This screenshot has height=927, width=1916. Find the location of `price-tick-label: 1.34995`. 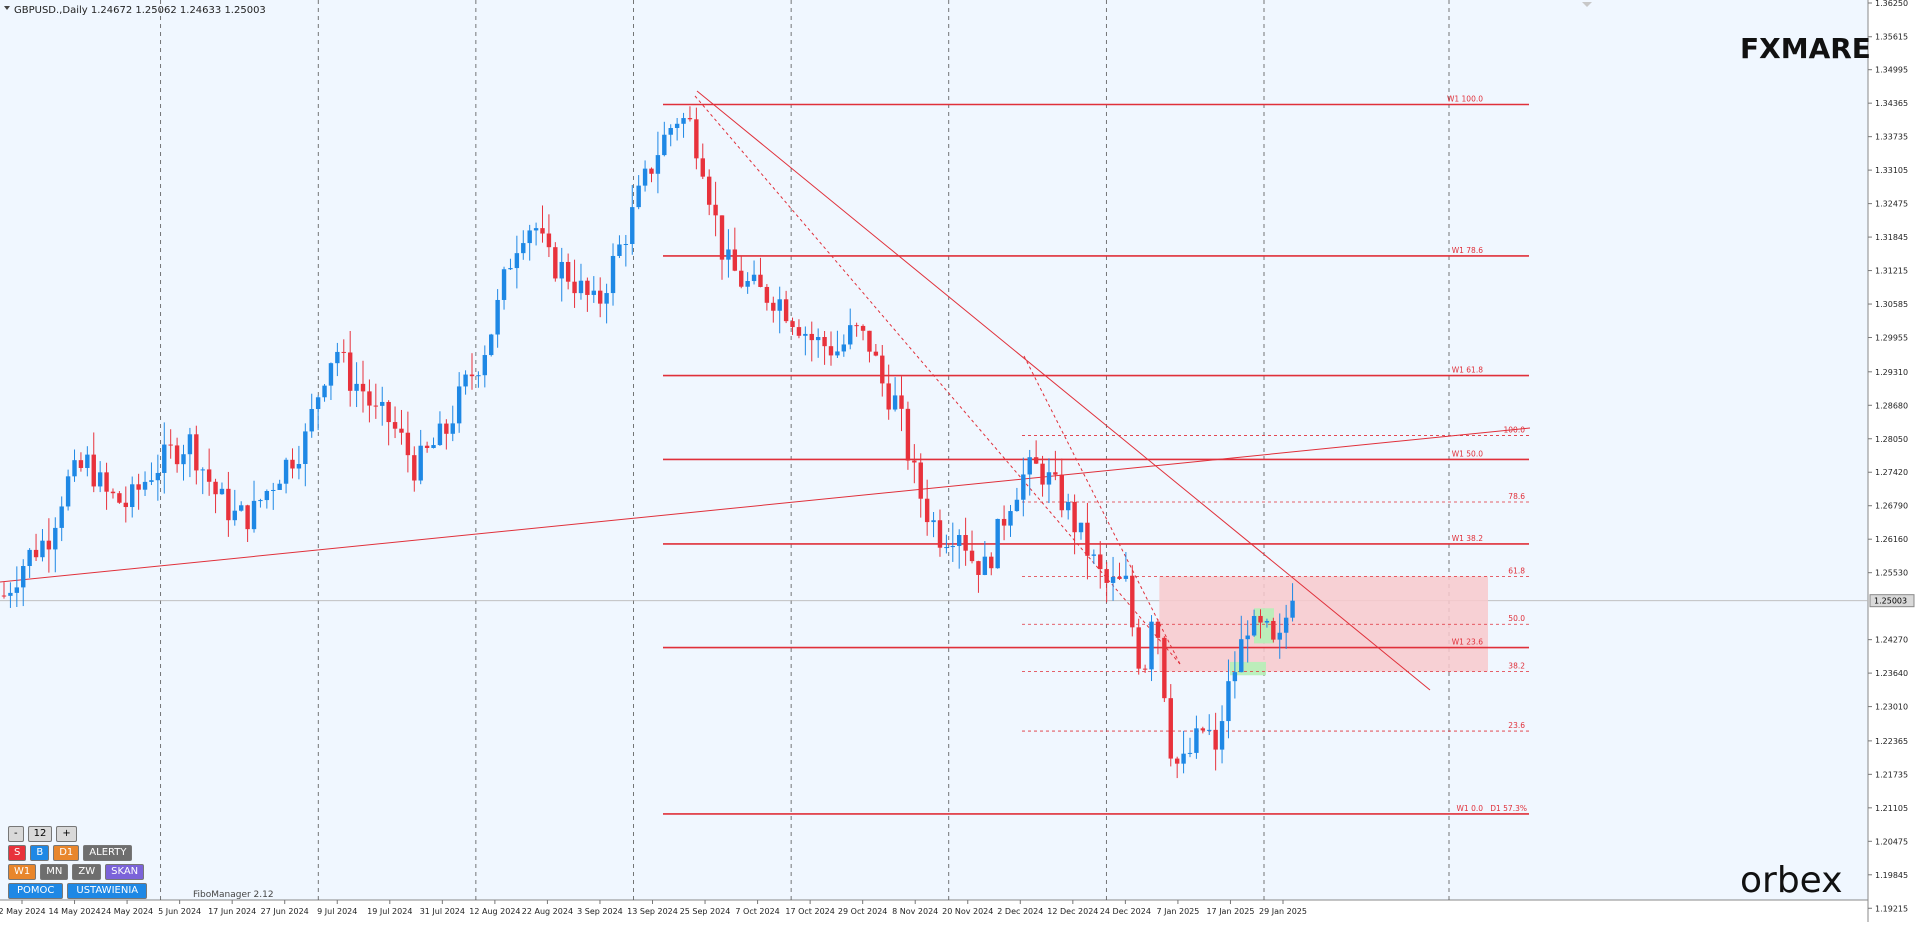

price-tick-label: 1.34995 is located at coordinates (1891, 70).